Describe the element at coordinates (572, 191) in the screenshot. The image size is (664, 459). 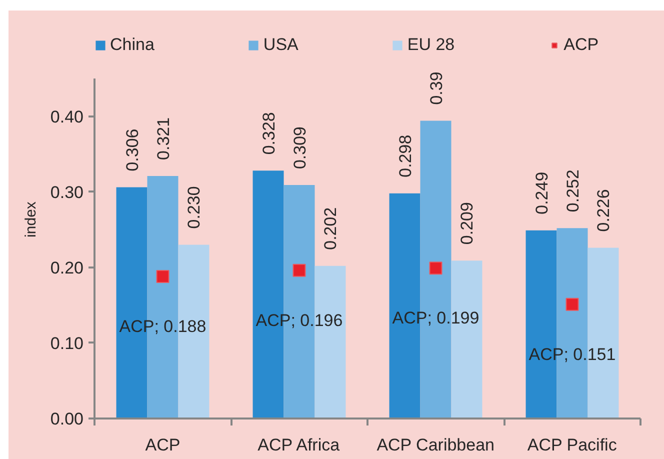
I see `data-label: 0.252` at that location.